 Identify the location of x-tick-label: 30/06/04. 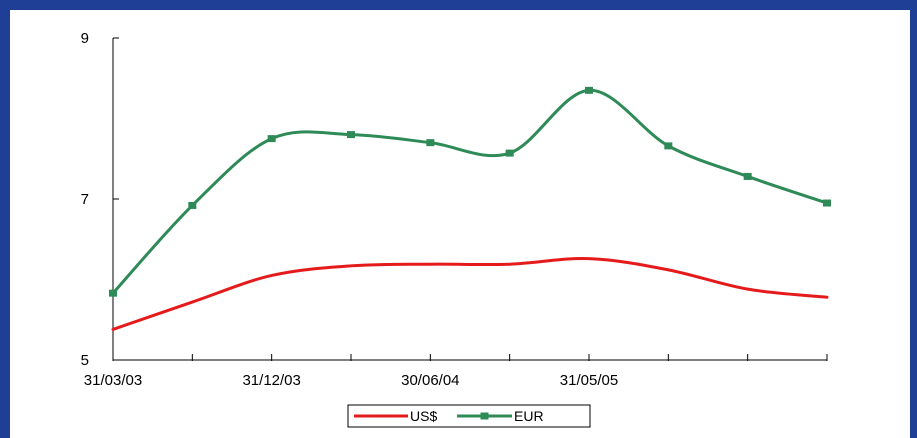
(430, 380).